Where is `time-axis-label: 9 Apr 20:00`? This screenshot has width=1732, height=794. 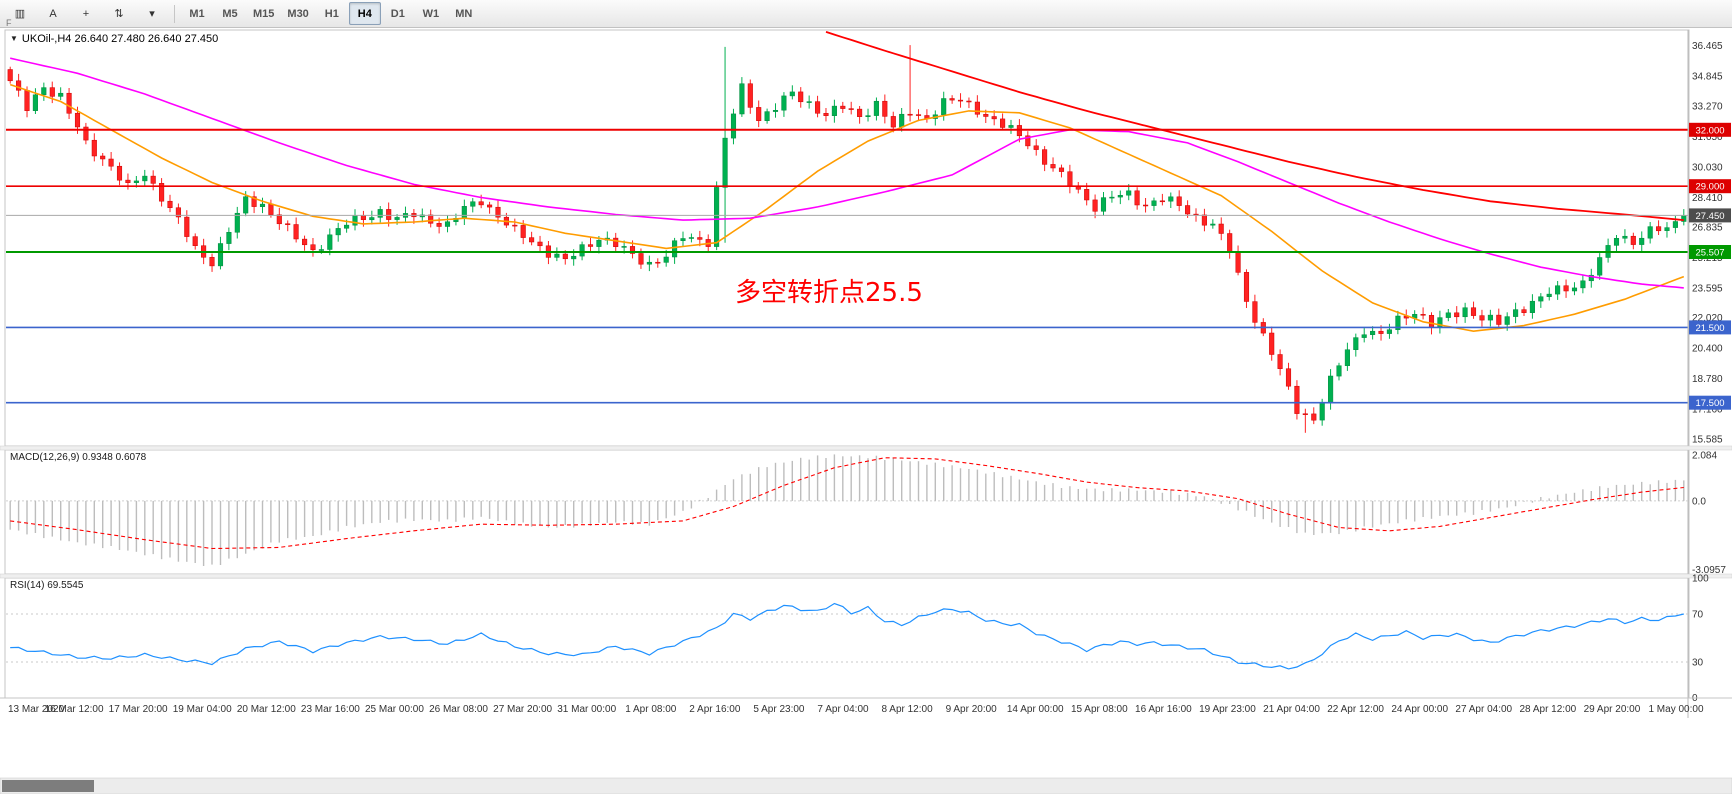 time-axis-label: 9 Apr 20:00 is located at coordinates (972, 709).